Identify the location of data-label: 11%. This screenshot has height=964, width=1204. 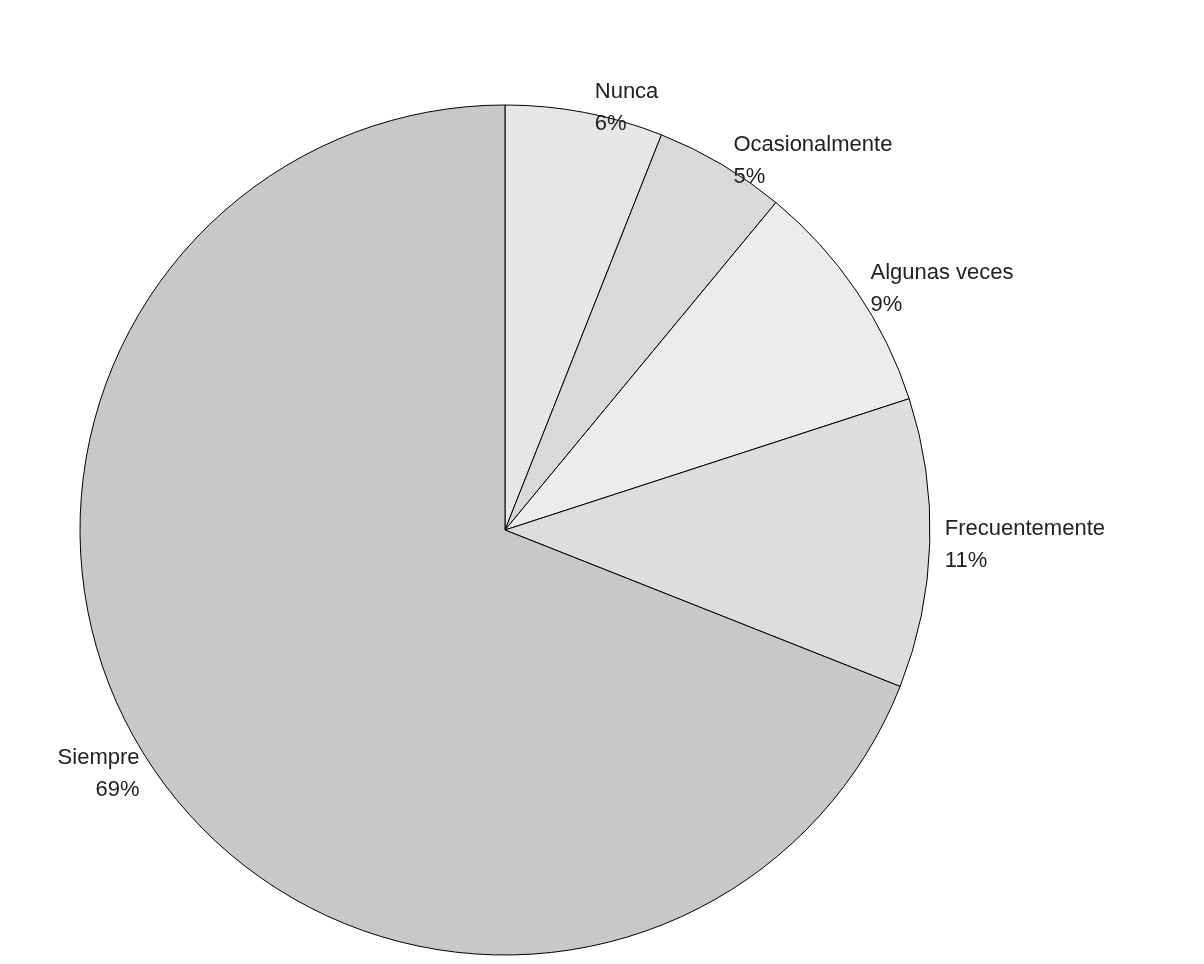
(966, 560).